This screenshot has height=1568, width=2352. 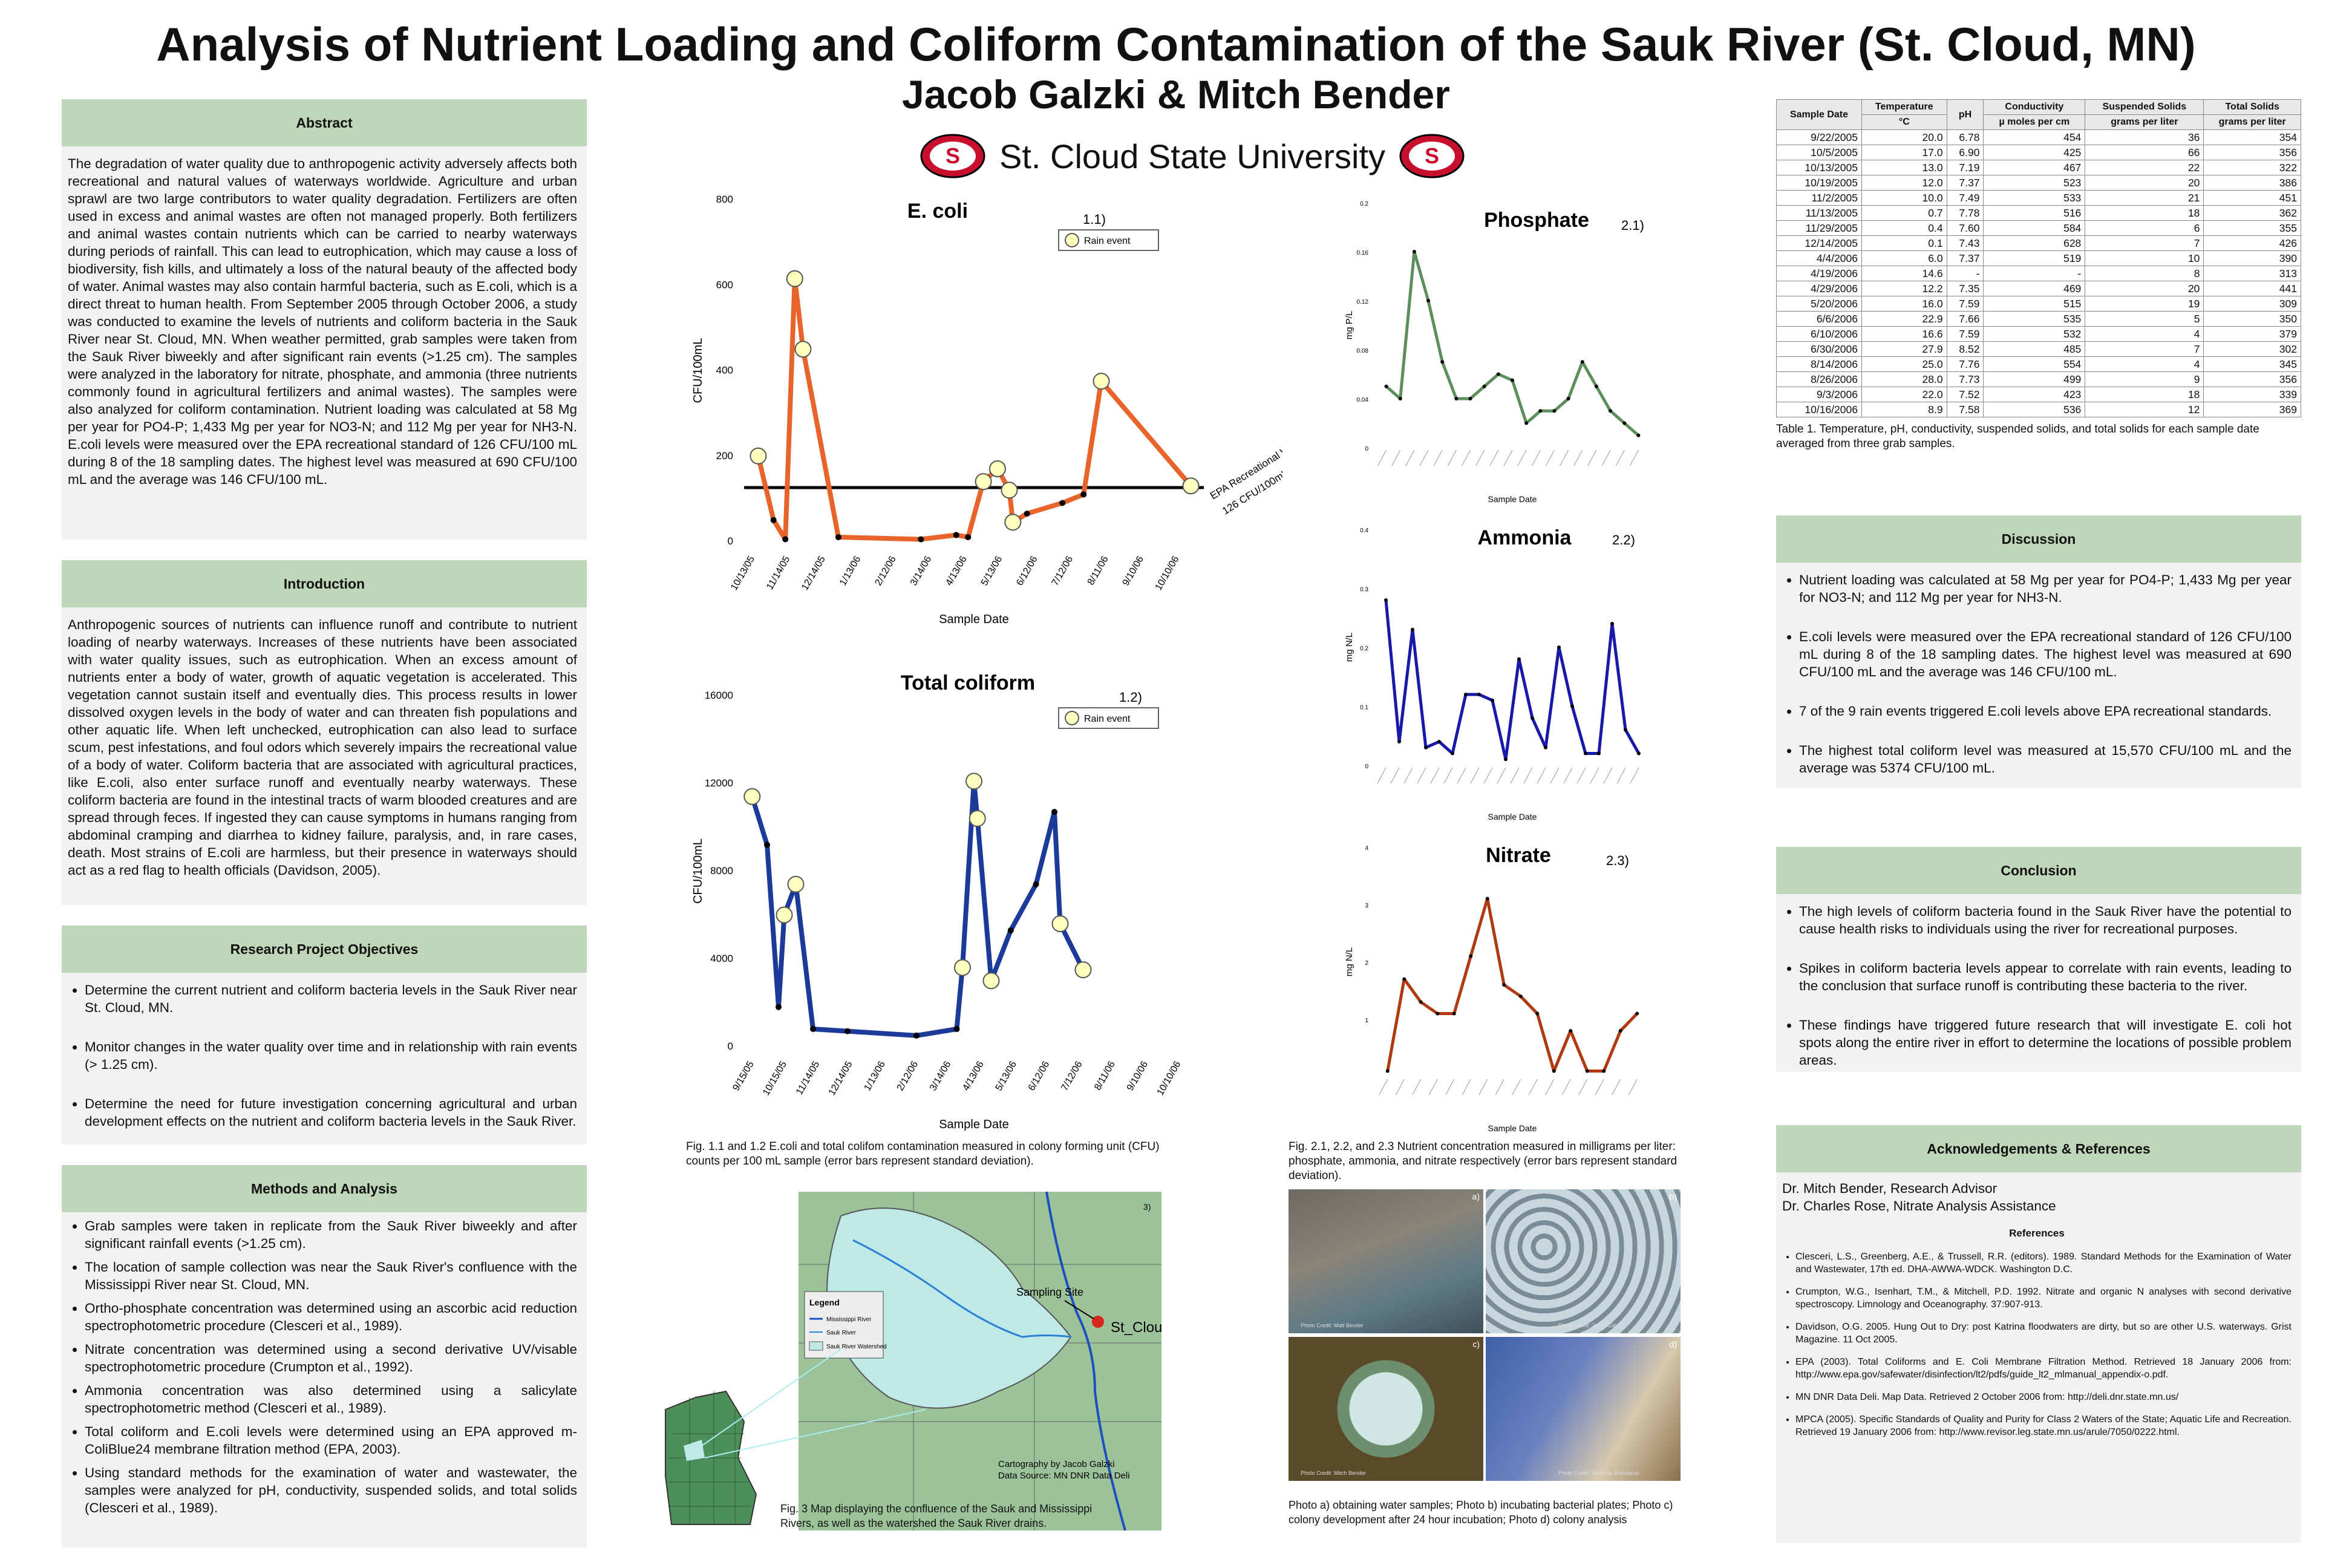 I want to click on y-tick-label: 1, so click(x=1366, y=1021).